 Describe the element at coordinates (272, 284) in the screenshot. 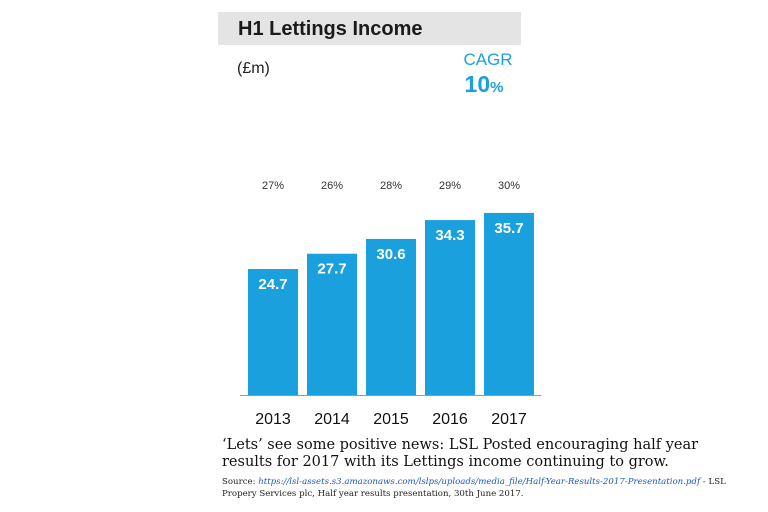

I see `bar-value-label-2013: 24.7` at that location.